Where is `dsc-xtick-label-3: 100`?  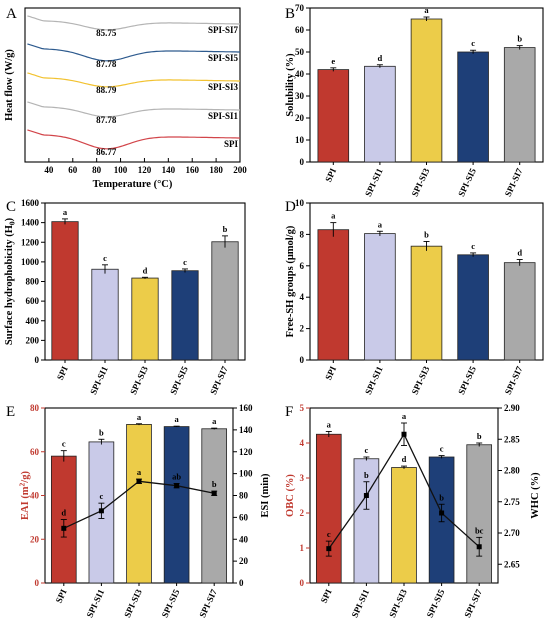
dsc-xtick-label-3: 100 is located at coordinates (121, 170).